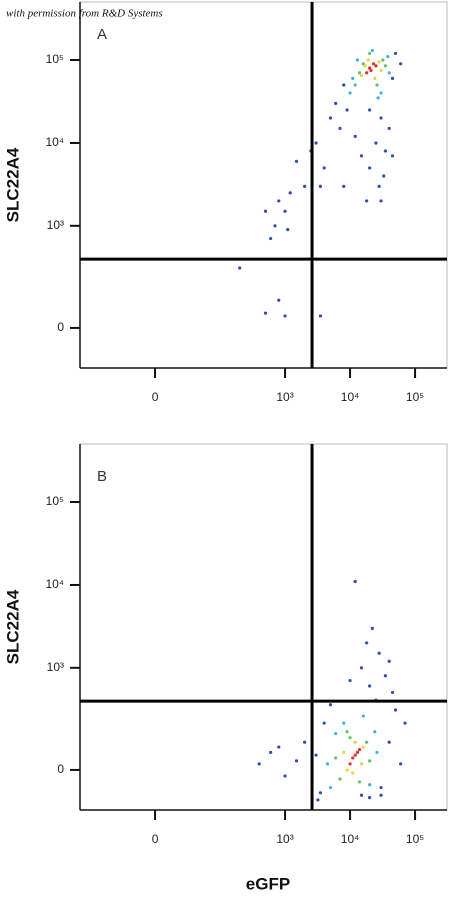  What do you see at coordinates (55, 59) in the screenshot?
I see `y-tick-label: 10⁵` at bounding box center [55, 59].